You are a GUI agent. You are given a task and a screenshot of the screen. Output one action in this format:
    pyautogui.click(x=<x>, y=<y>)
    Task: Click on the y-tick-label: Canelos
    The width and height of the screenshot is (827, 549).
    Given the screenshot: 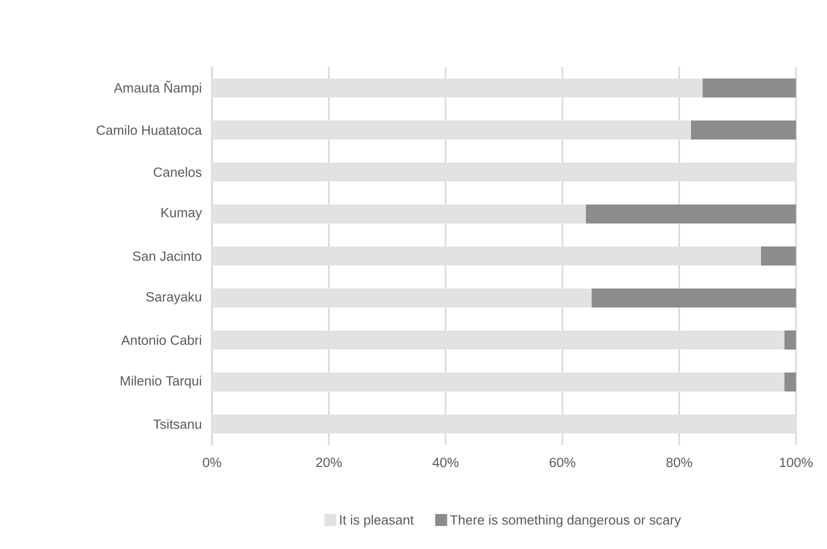 What is the action you would take?
    pyautogui.click(x=178, y=172)
    